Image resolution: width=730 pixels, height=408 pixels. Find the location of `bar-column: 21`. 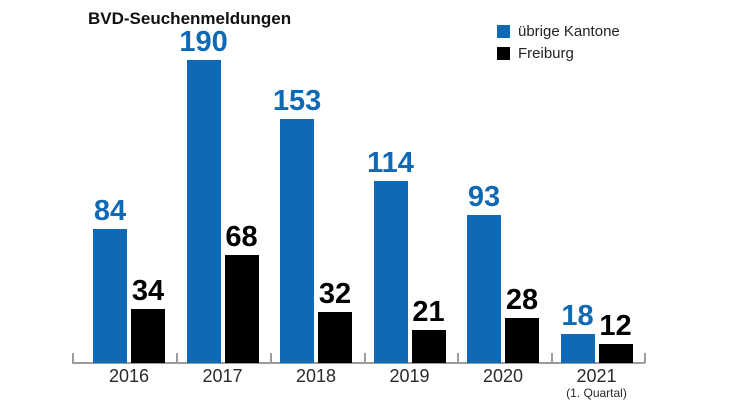

bar-column: 21 is located at coordinates (428, 329).